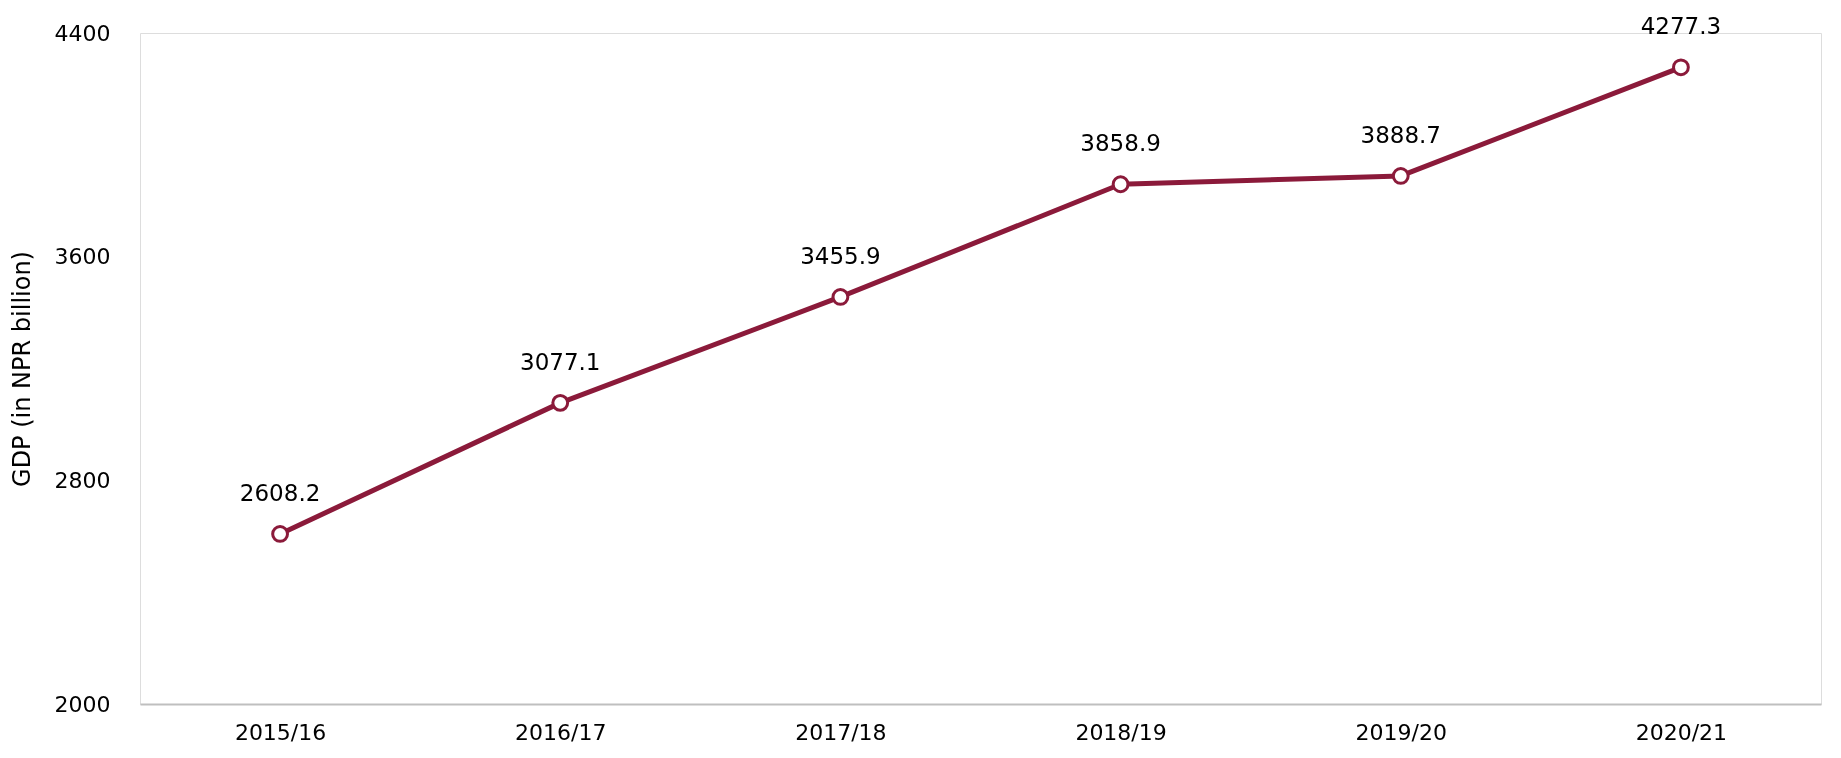 This screenshot has width=1841, height=758. What do you see at coordinates (82, 33) in the screenshot?
I see `y-tick-label: 4400` at bounding box center [82, 33].